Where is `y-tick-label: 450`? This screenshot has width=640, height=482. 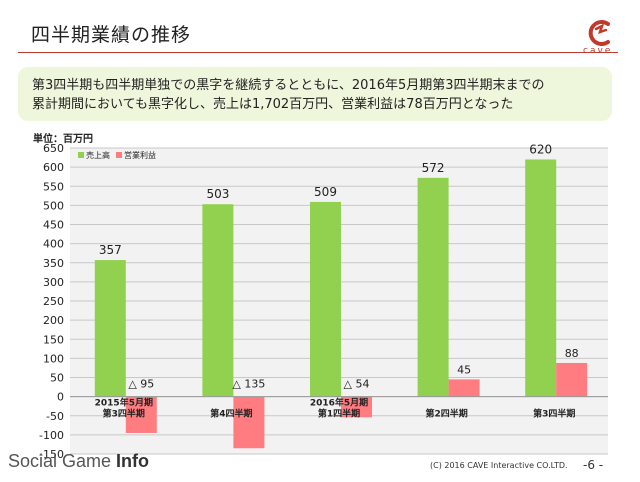 y-tick-label: 450 is located at coordinates (53, 225).